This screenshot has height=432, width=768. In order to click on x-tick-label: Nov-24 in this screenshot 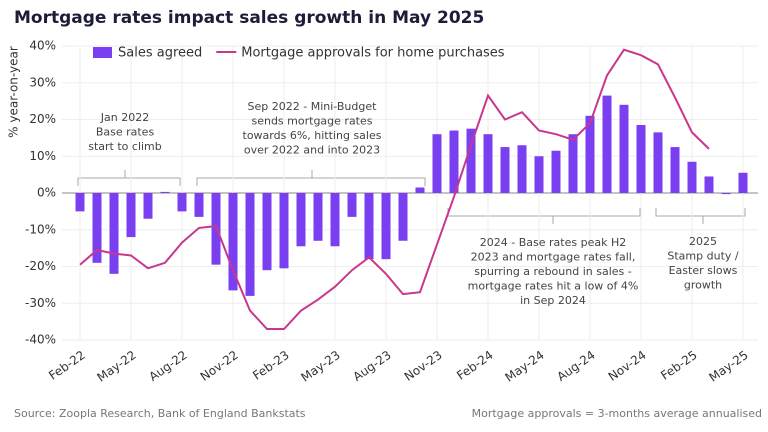, I will do `click(627, 366)`.